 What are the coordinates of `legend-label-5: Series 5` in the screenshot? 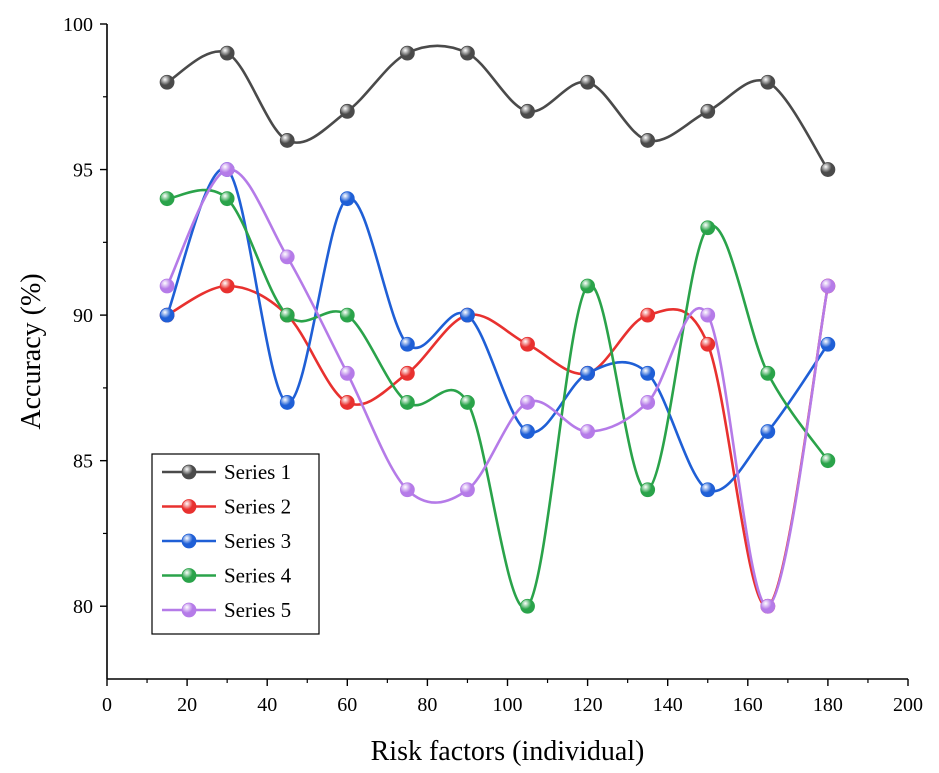 It's located at (257, 610).